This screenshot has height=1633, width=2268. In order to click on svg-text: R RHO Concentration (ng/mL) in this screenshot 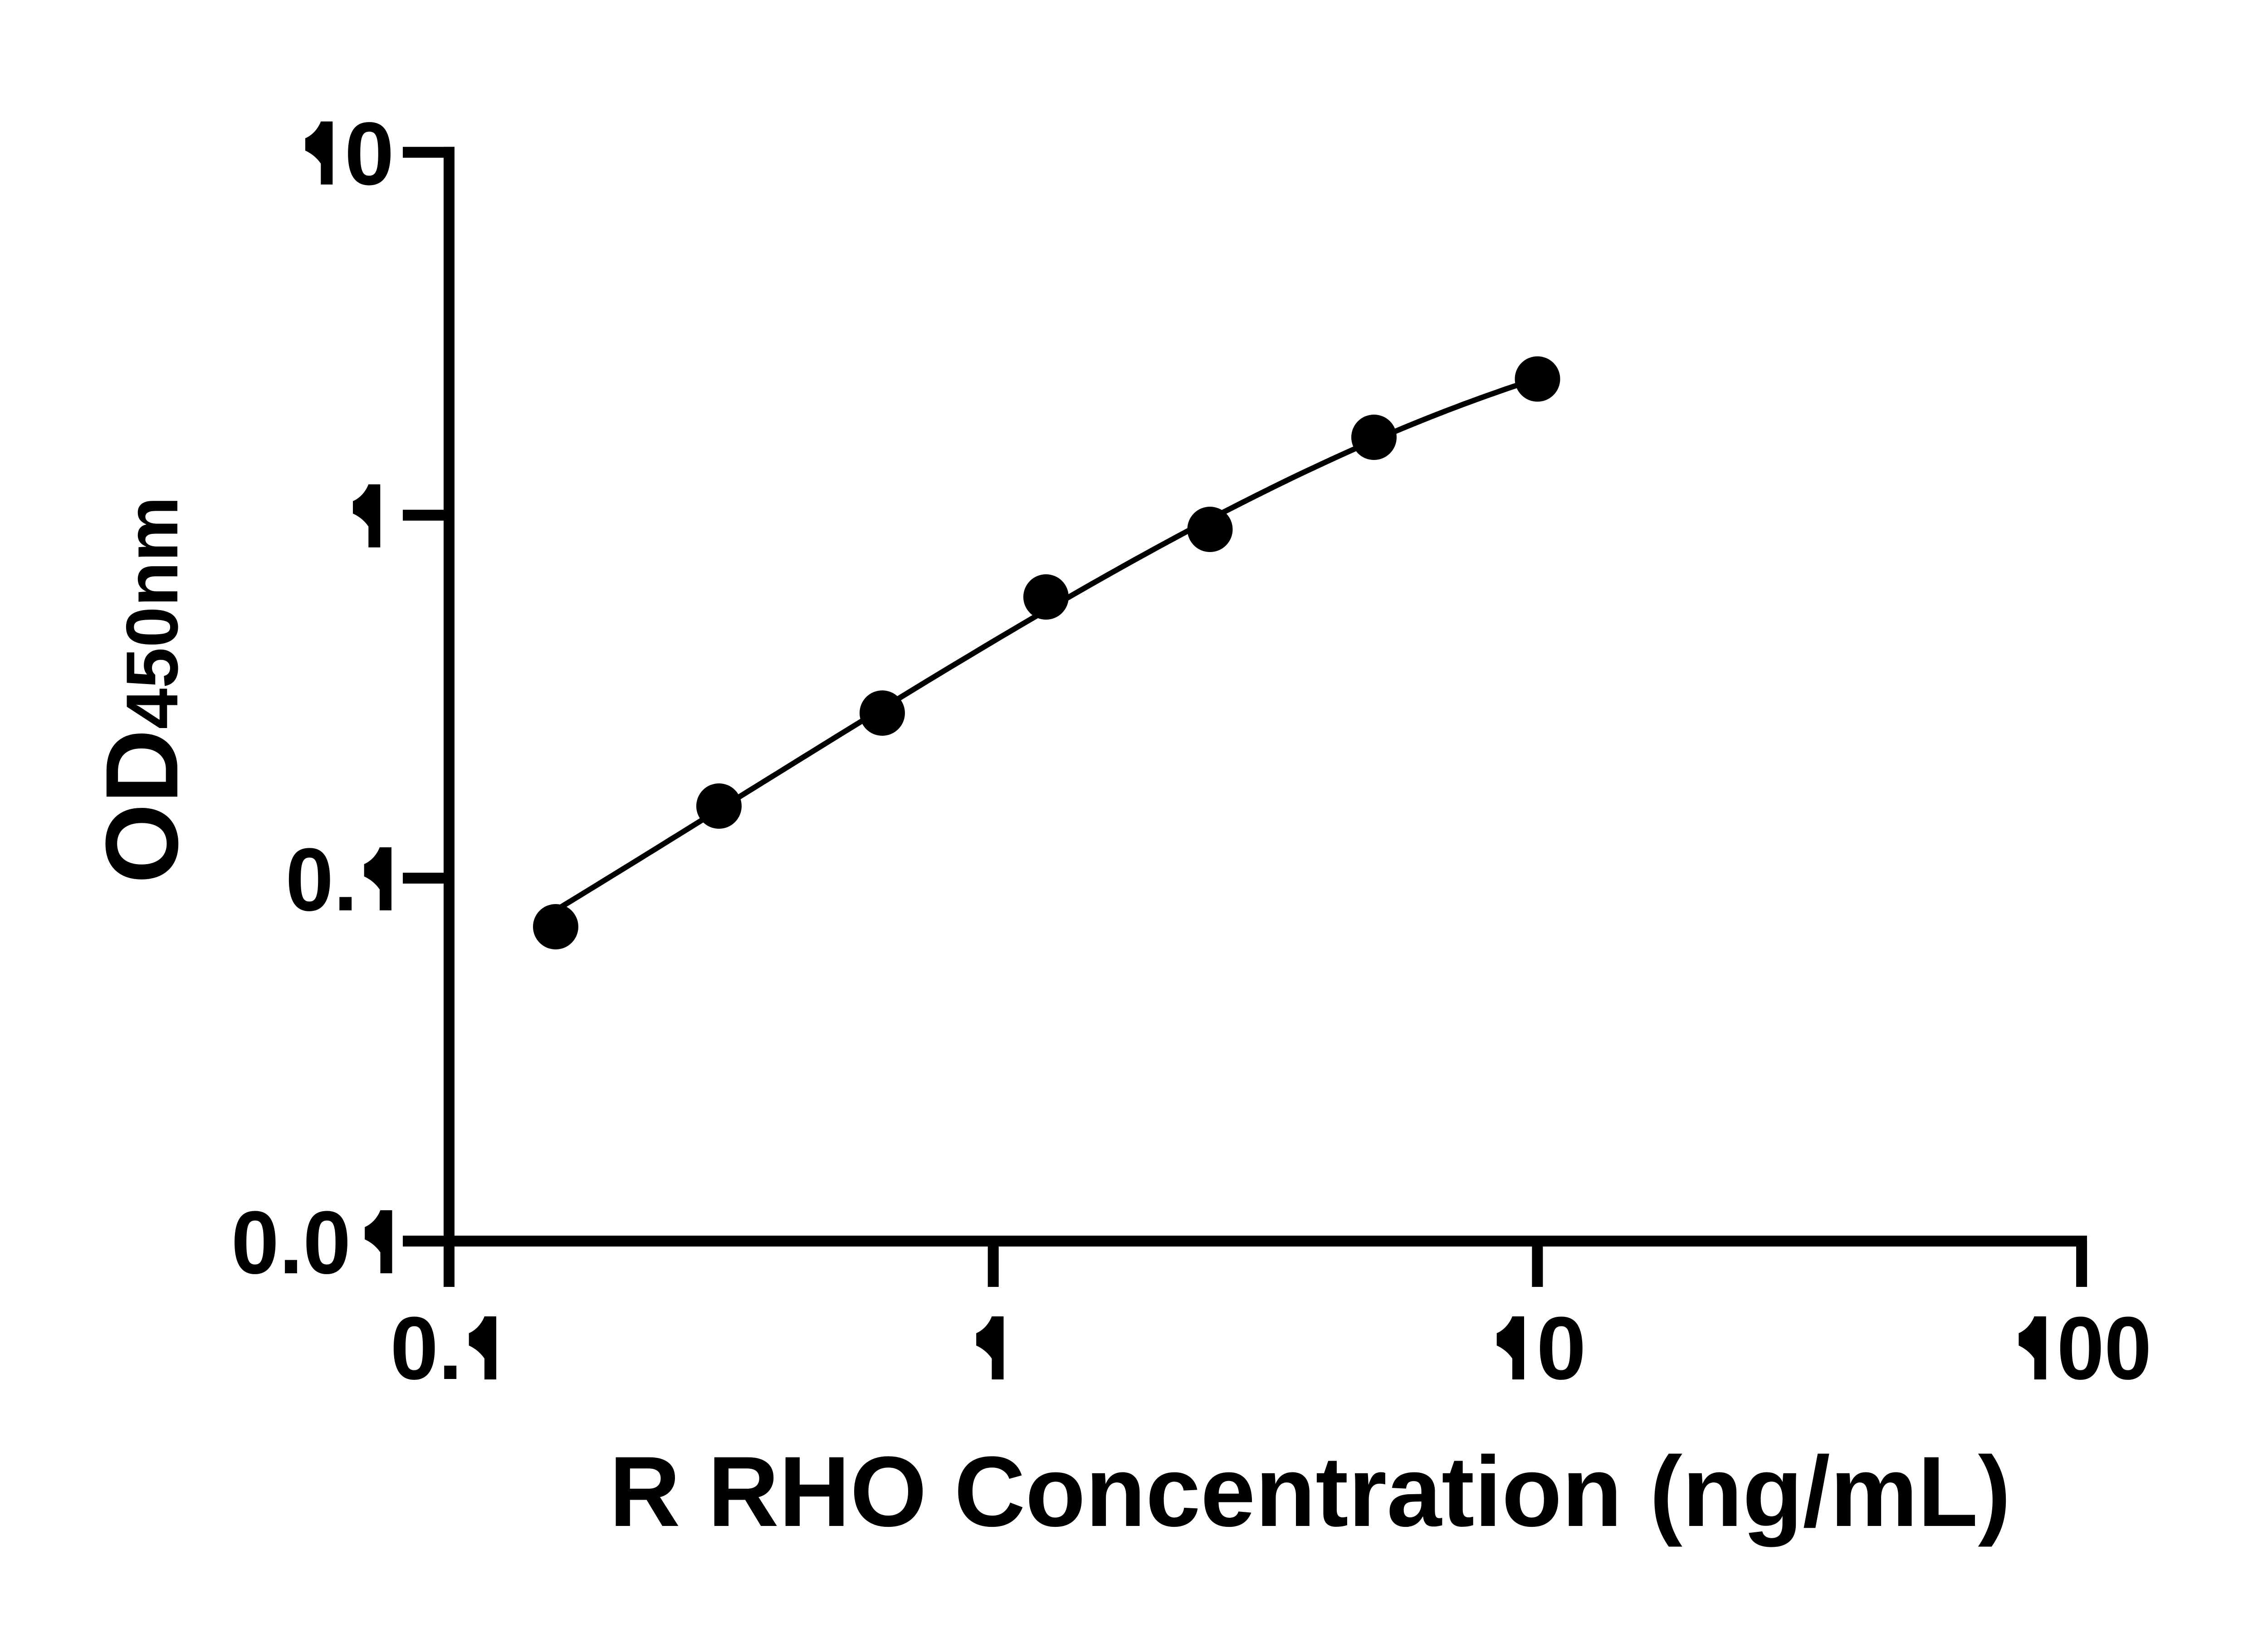, I will do `click(1310, 1491)`.